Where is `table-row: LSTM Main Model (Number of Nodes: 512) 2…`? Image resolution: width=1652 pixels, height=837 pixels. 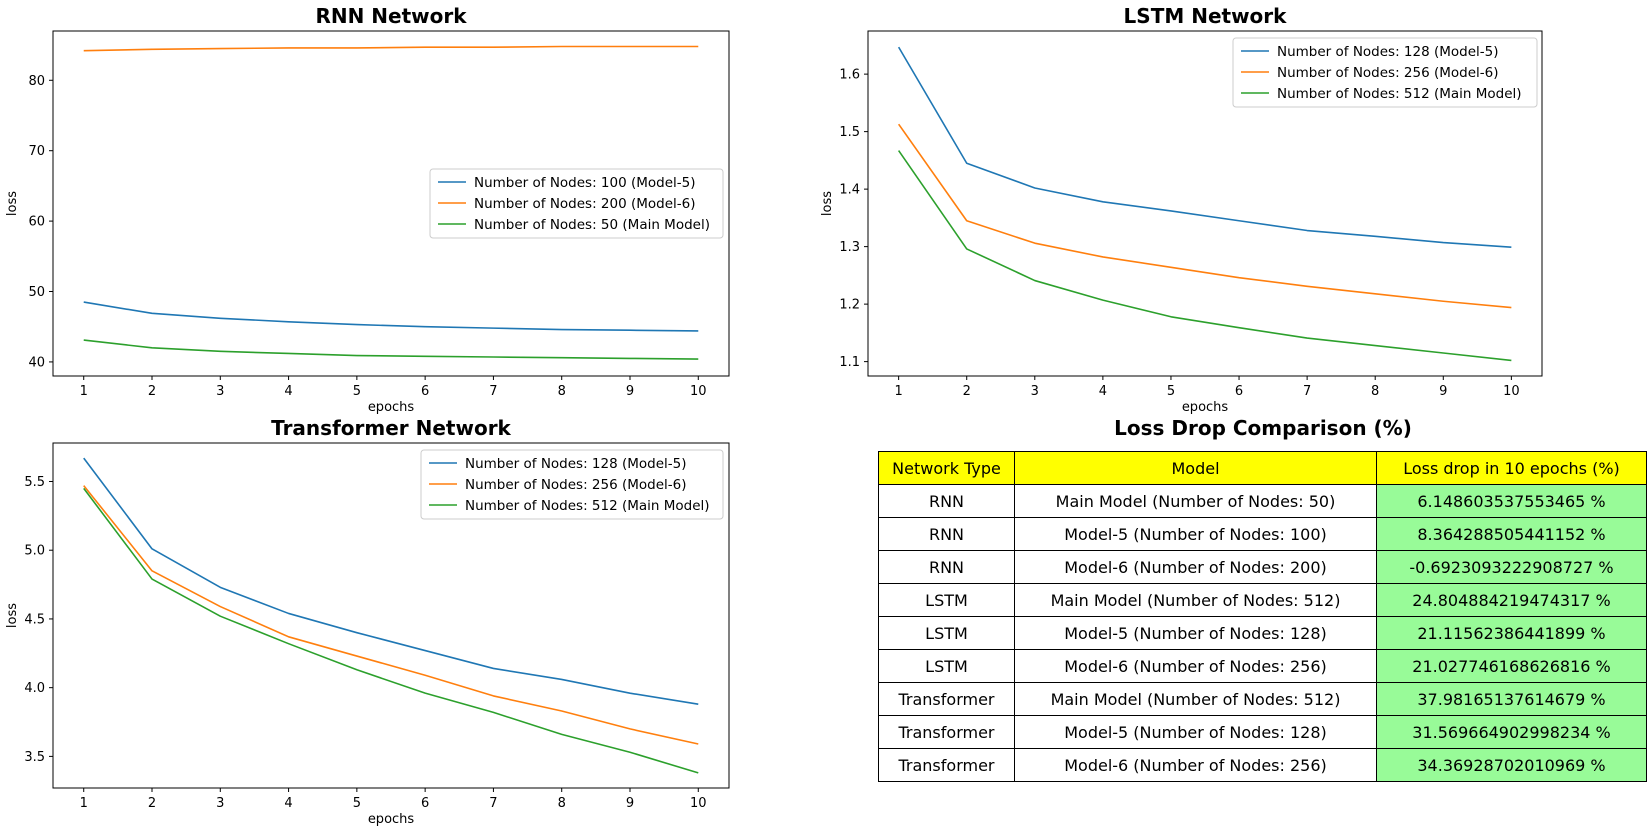
table-row: LSTM Main Model (Number of Nodes: 512) 2… is located at coordinates (1262, 600).